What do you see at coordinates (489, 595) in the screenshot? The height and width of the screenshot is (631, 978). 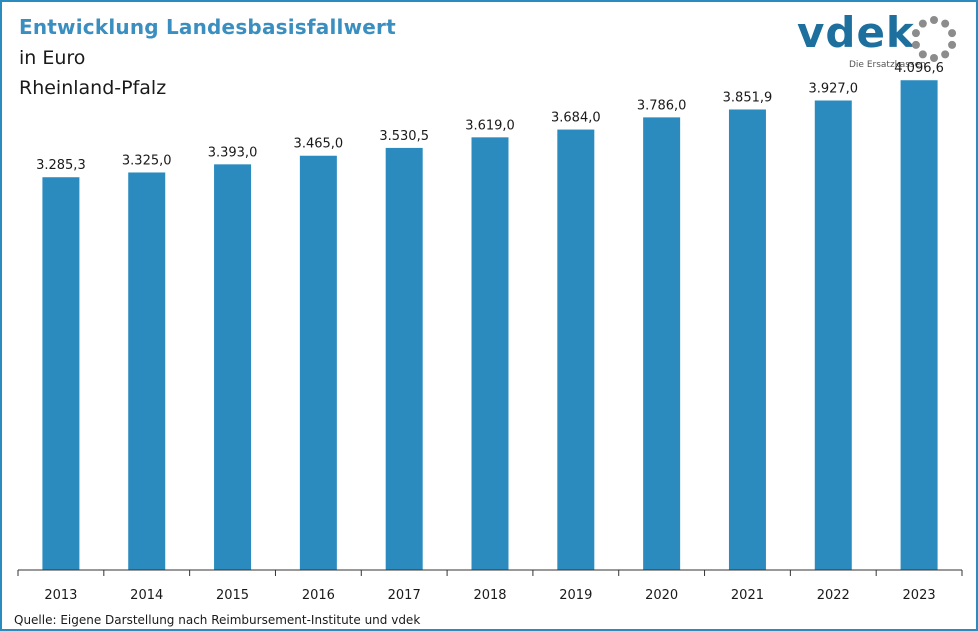 I see `x-tick-label-2018: 2018` at bounding box center [489, 595].